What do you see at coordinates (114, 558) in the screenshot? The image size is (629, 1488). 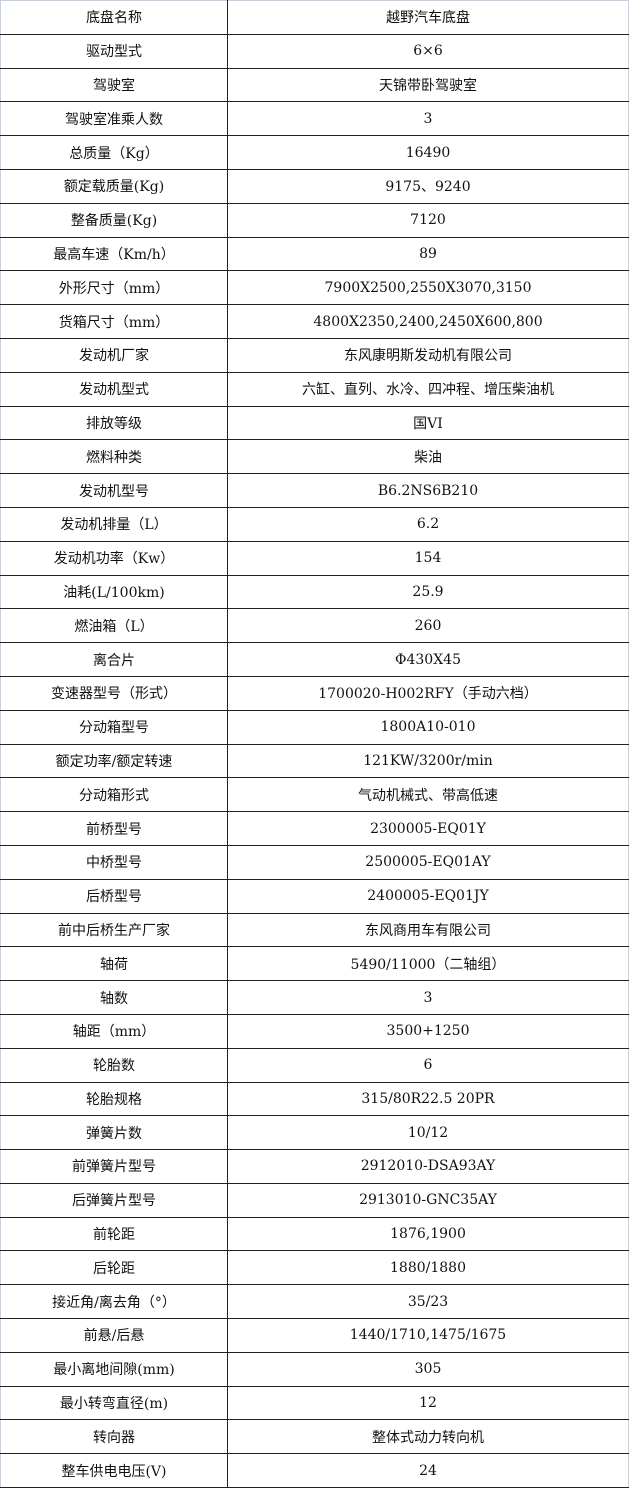 I see `spec-name-cell: 发动机功率（Kw）` at bounding box center [114, 558].